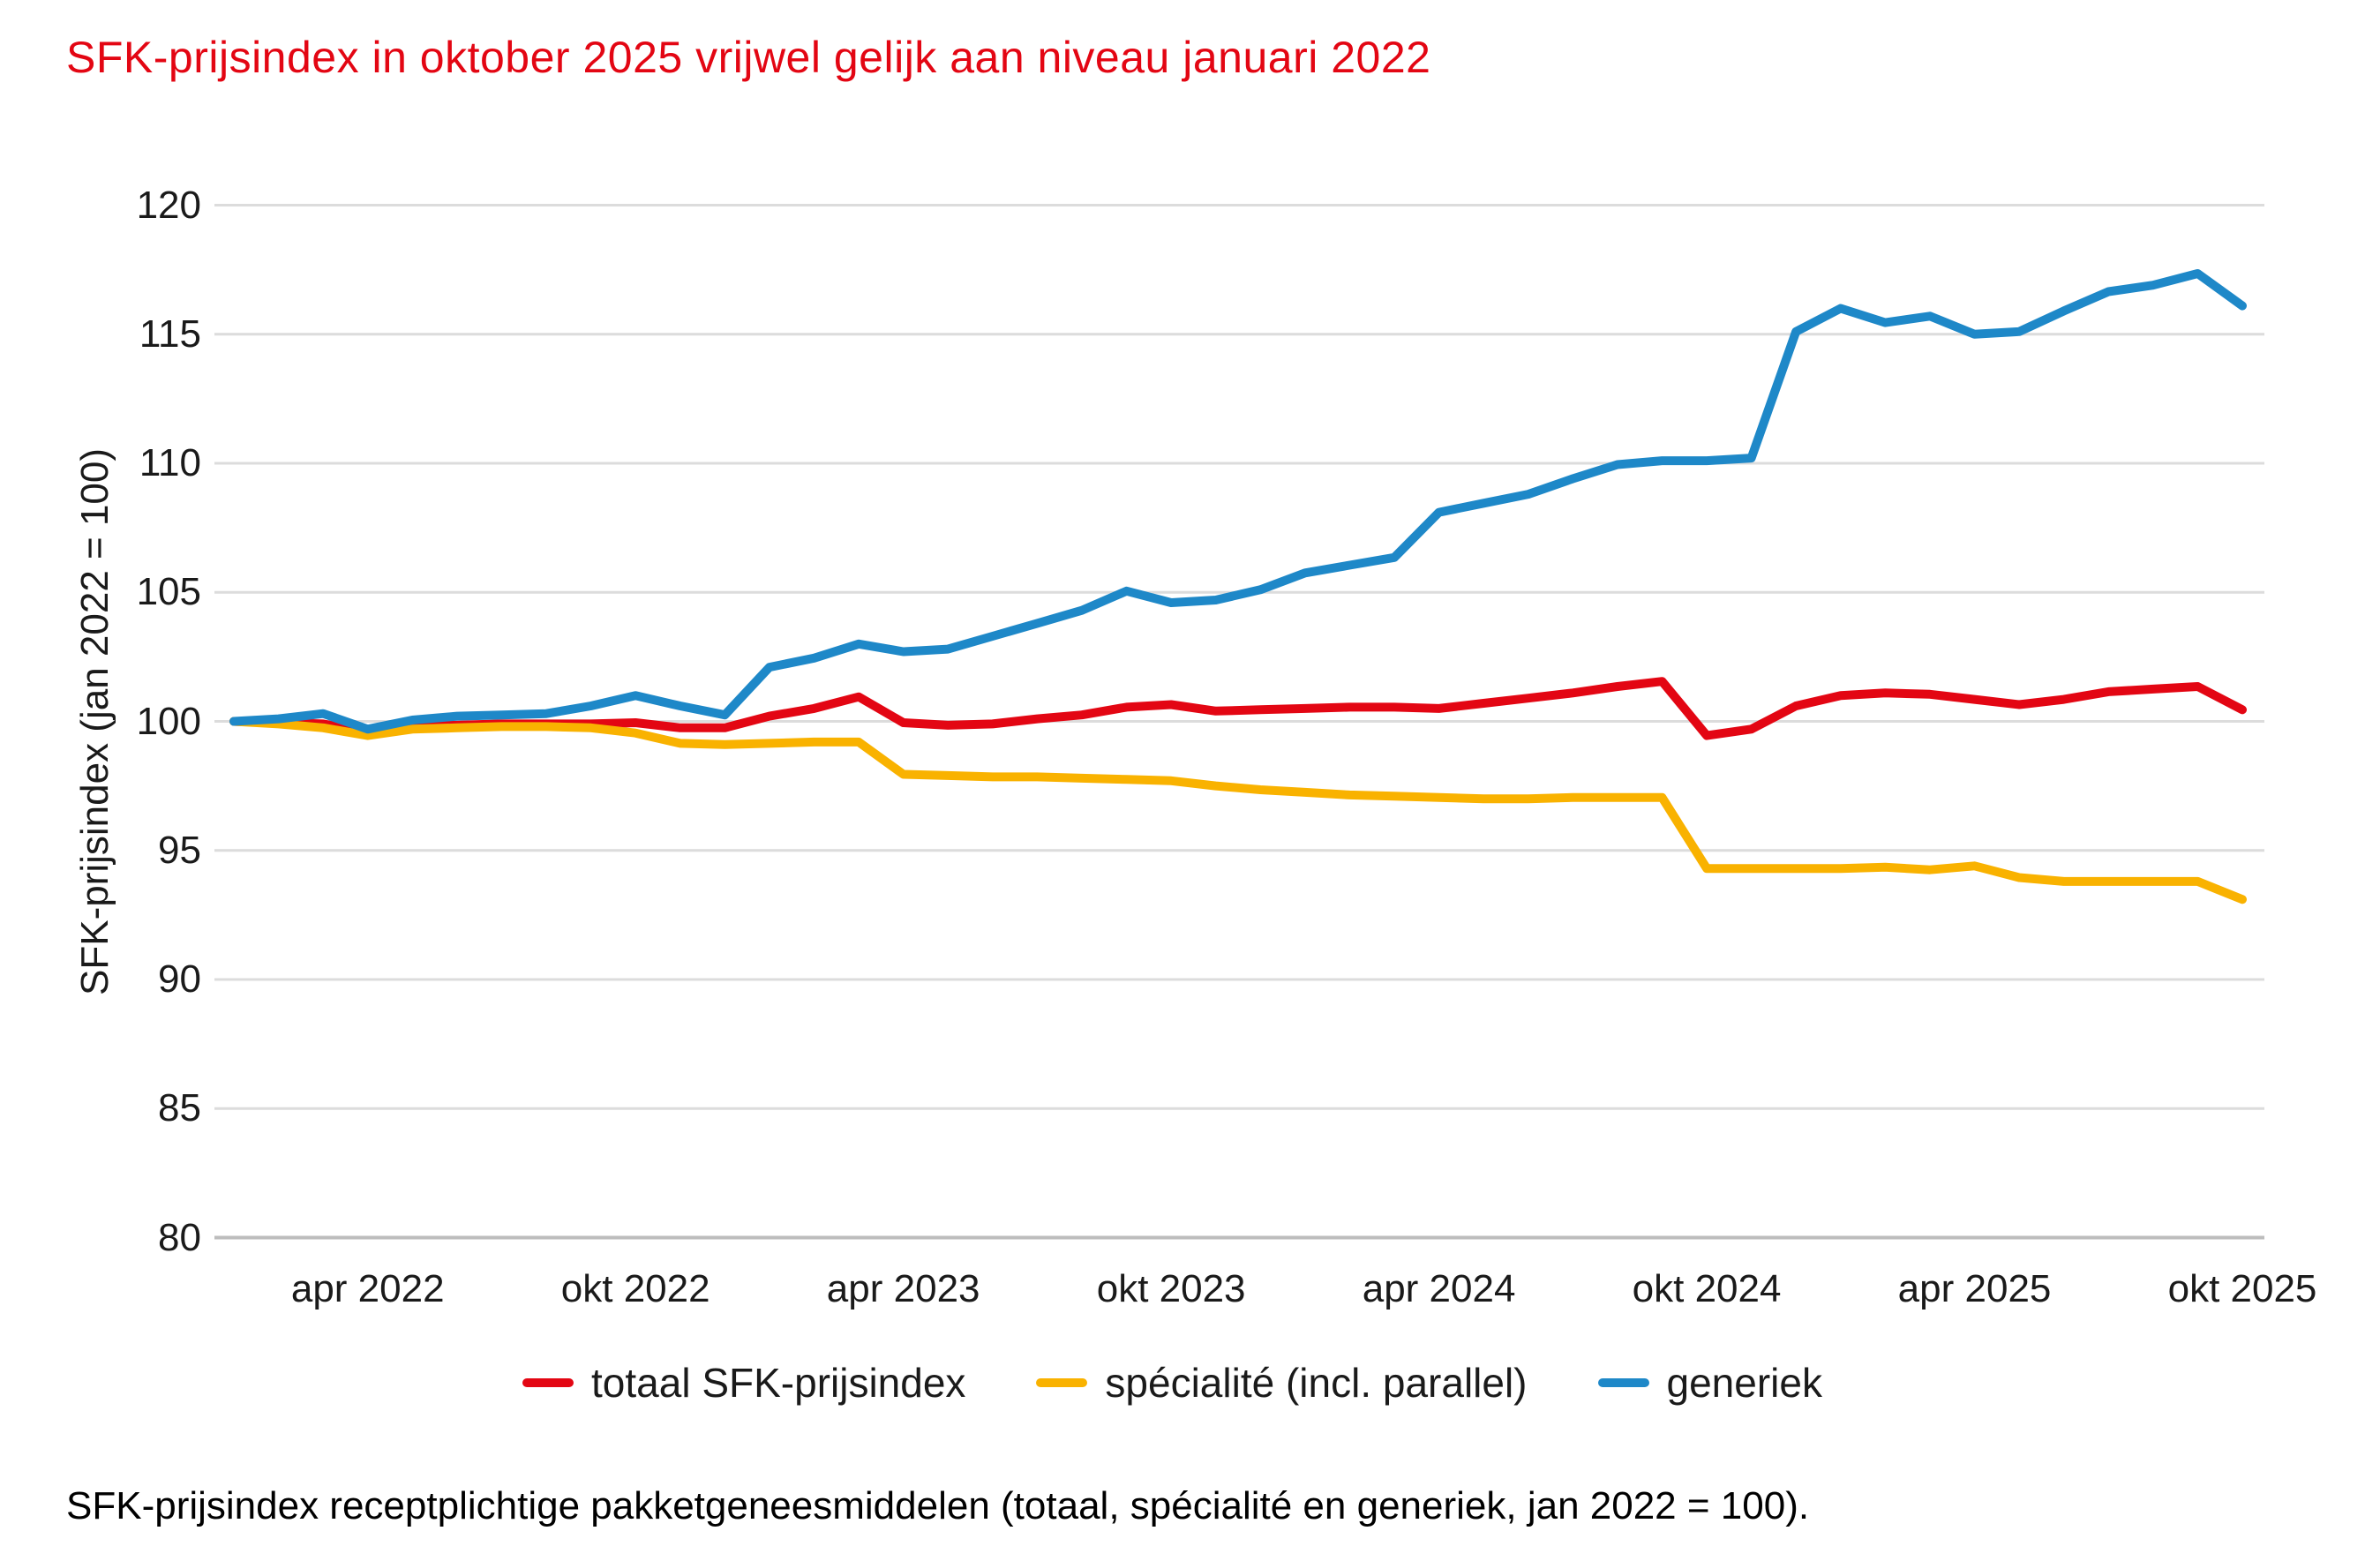 The image size is (2380, 1561). I want to click on legend-item-0: totaal SFK-prijsindex, so click(743, 1383).